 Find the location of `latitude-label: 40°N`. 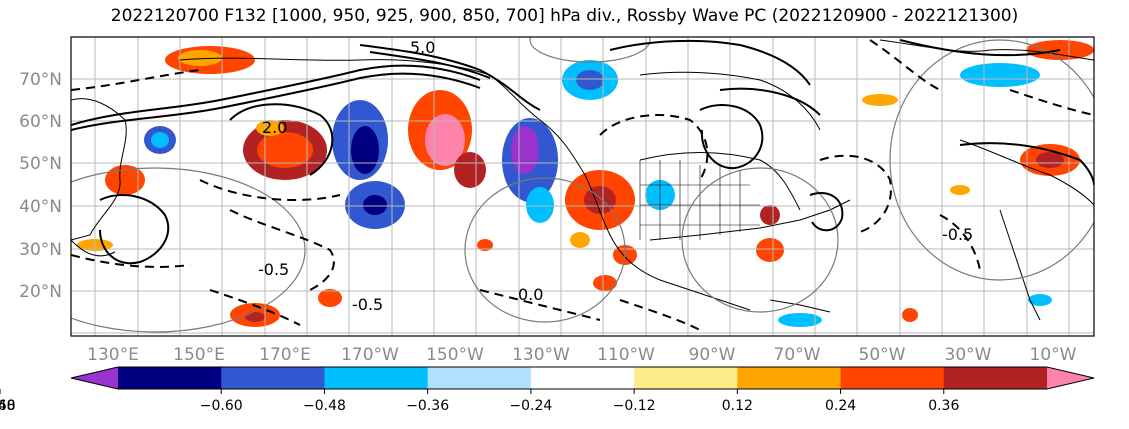

latitude-label: 40°N is located at coordinates (40, 207).